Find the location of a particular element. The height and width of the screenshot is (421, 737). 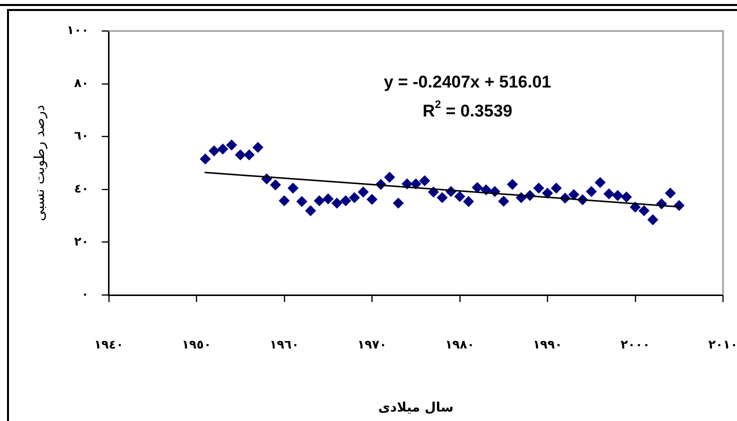

y-tick-label: ٤٠ is located at coordinates (81, 189).